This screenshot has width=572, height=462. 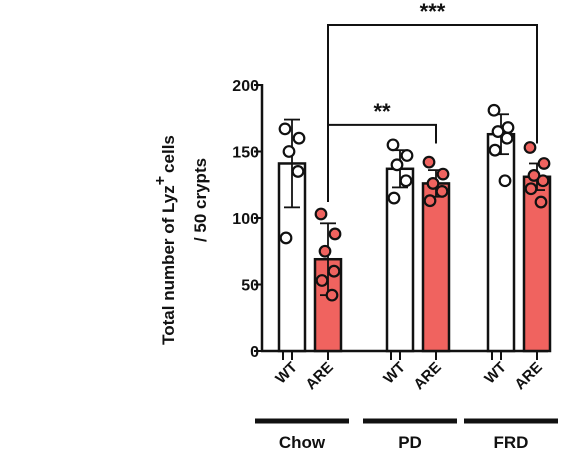 I want to click on y-tick-label: 200, so click(x=245, y=86).